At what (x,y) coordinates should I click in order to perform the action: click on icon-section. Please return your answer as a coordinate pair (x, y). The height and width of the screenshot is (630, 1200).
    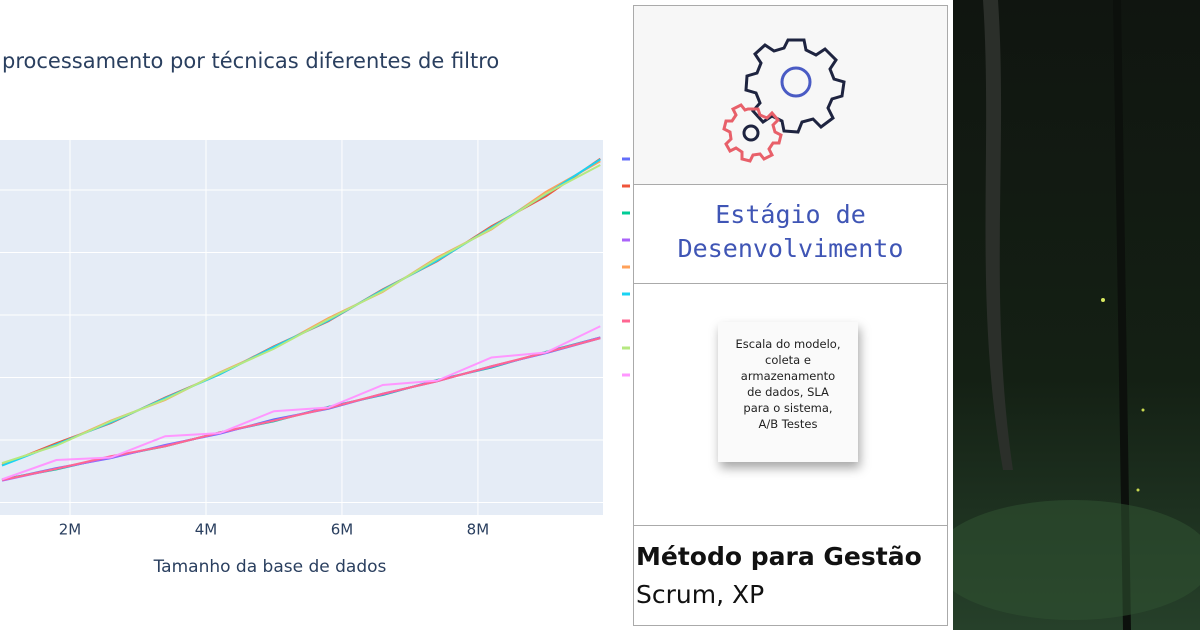
    Looking at the image, I should click on (790, 95).